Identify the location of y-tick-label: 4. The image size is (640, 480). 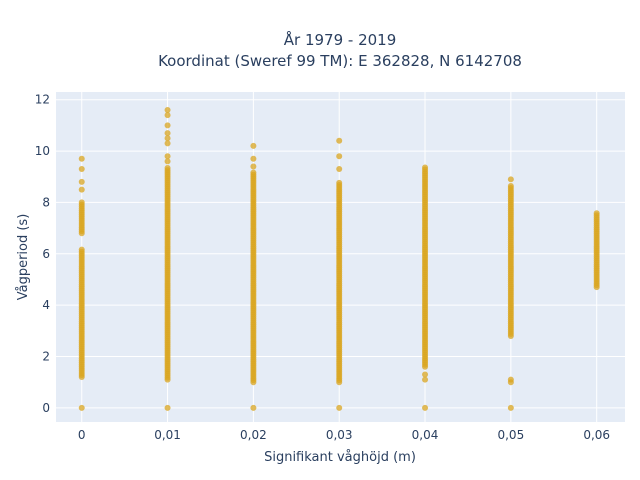
(46, 305).